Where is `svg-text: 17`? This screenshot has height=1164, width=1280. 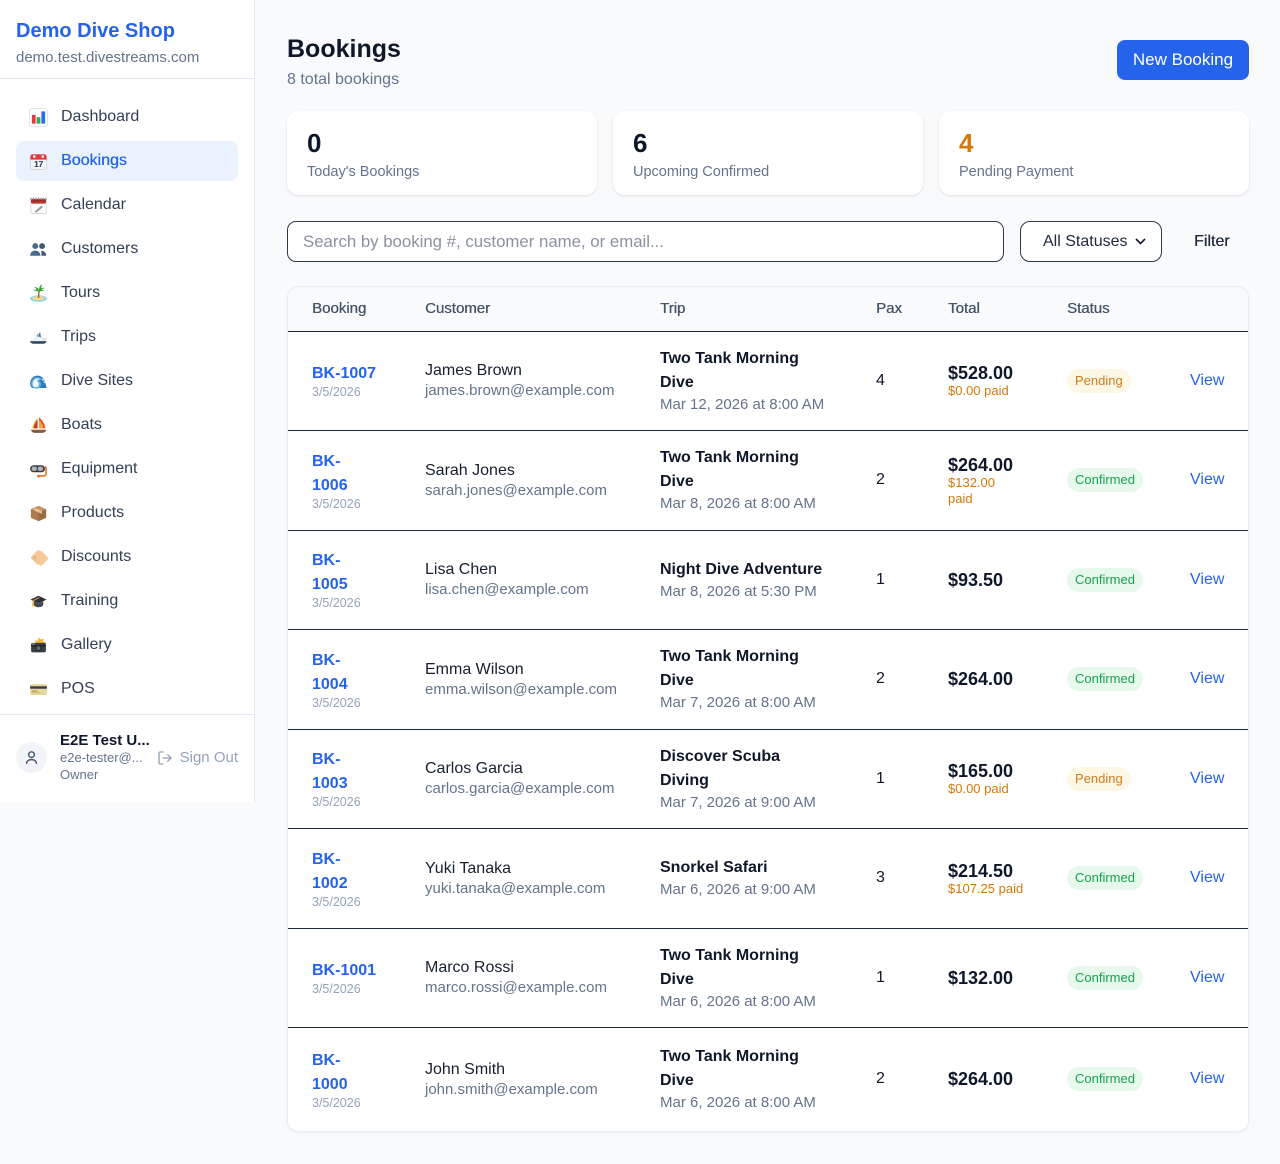
svg-text: 17 is located at coordinates (38, 164).